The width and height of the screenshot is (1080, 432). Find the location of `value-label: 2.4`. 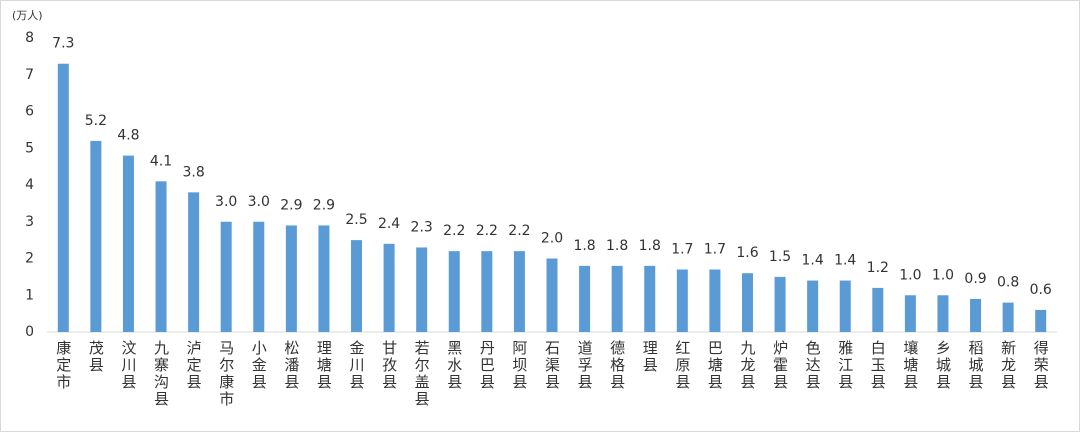

value-label: 2.4 is located at coordinates (389, 224).